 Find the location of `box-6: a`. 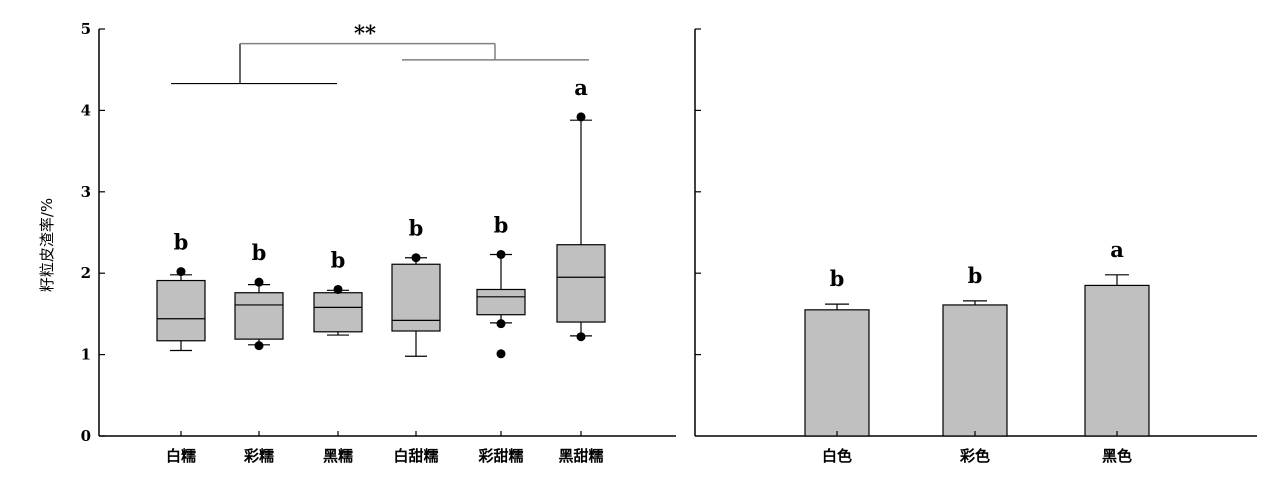

box-6: a is located at coordinates (581, 208).